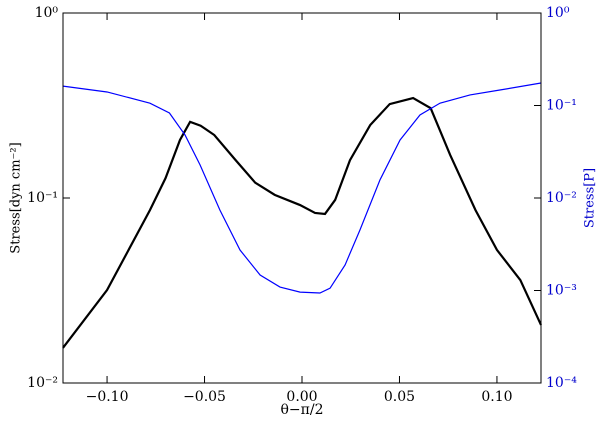 Image resolution: width=600 pixels, height=426 pixels. Describe the element at coordinates (302, 410) in the screenshot. I see `x-axis-label: θ−π/2` at that location.